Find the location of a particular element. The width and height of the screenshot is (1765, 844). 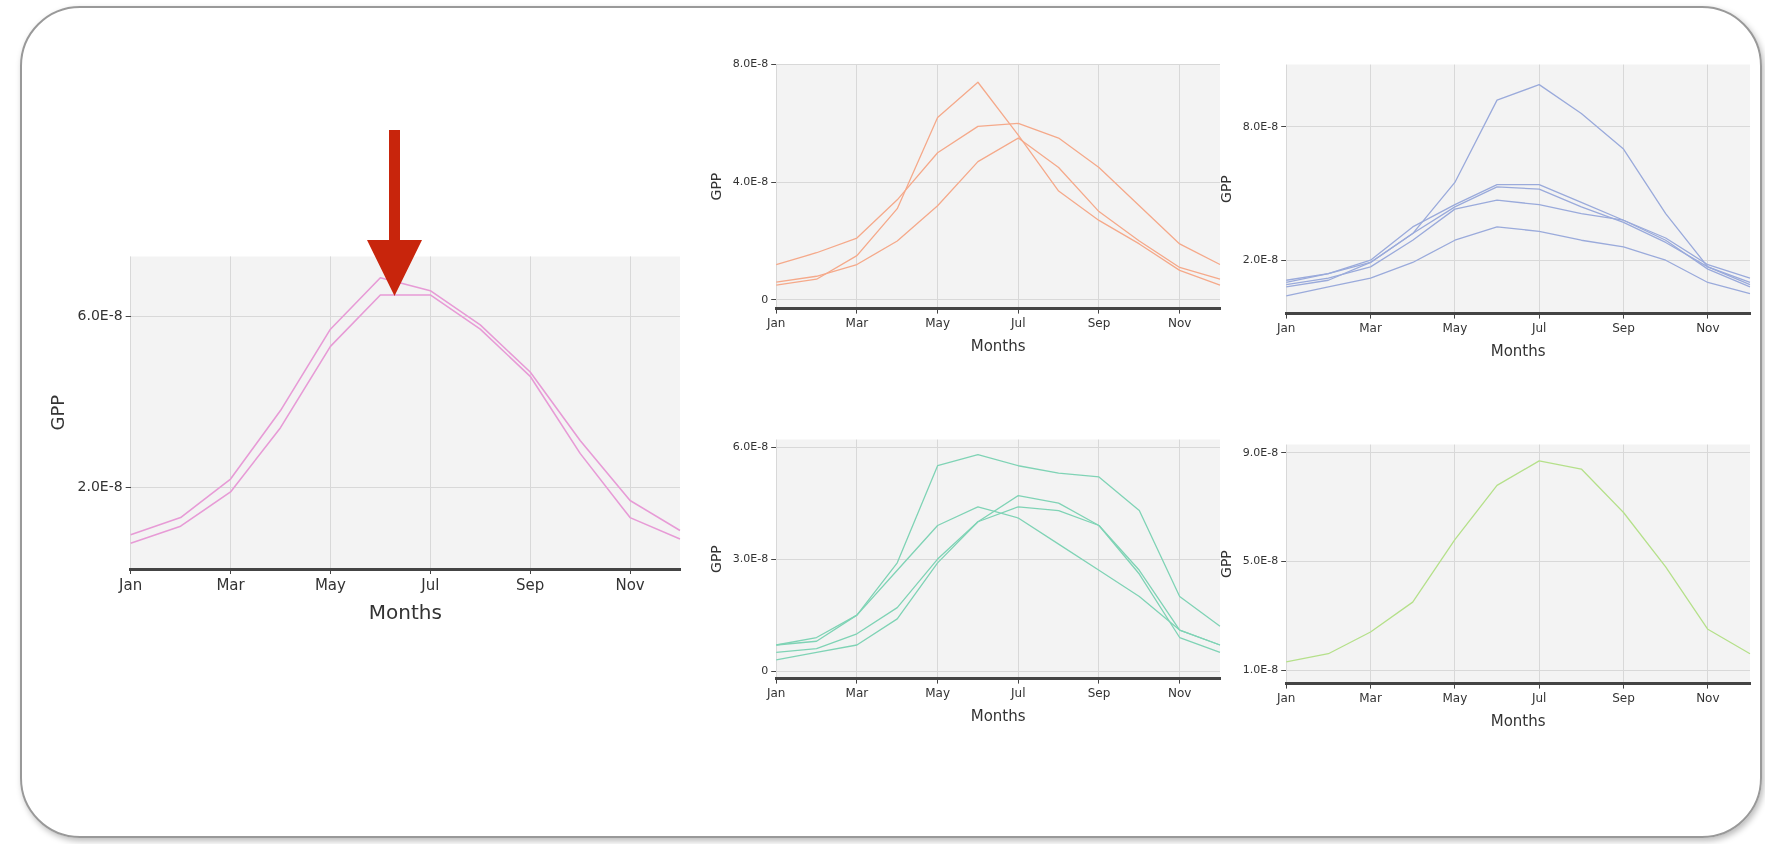

y-tick-label: 9.0E-8 is located at coordinates (1260, 452).